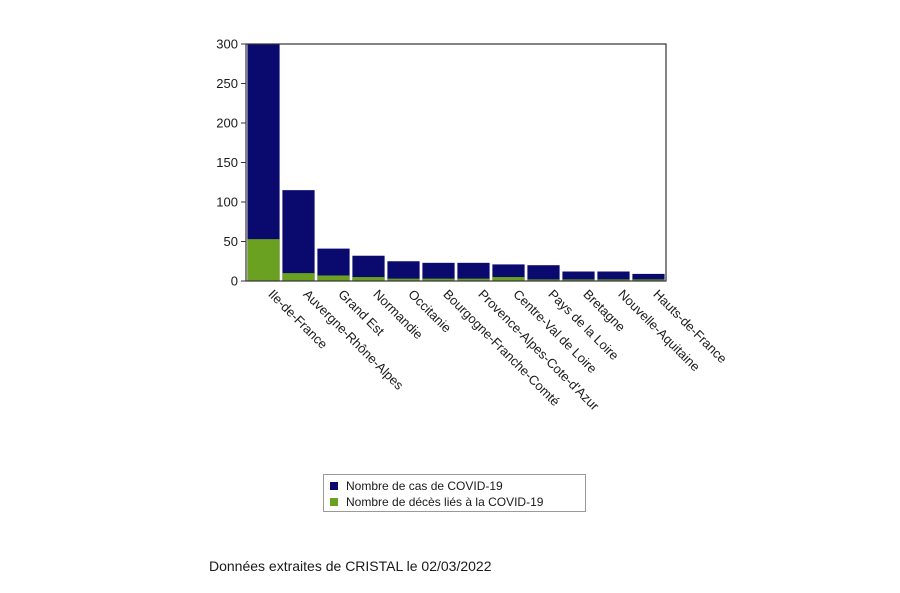 The height and width of the screenshot is (593, 900). I want to click on legend-swatch-deaths, so click(334, 502).